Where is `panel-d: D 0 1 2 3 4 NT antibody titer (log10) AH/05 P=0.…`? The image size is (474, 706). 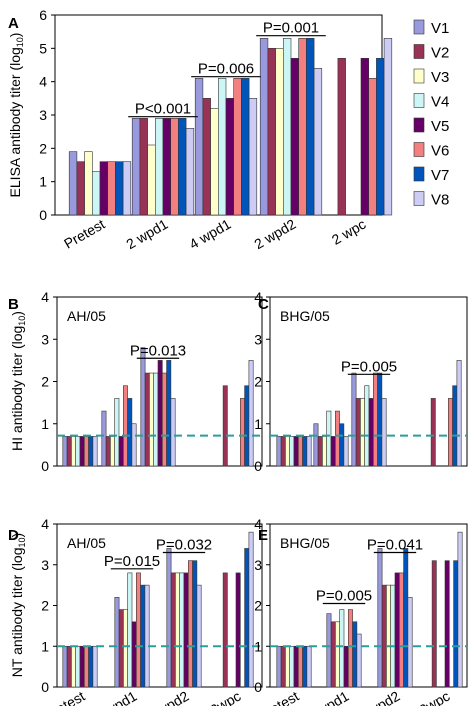
panel-d: D 0 1 2 3 4 NT antibody titer (log10) AH/05 P=0.… is located at coordinates (135, 611).